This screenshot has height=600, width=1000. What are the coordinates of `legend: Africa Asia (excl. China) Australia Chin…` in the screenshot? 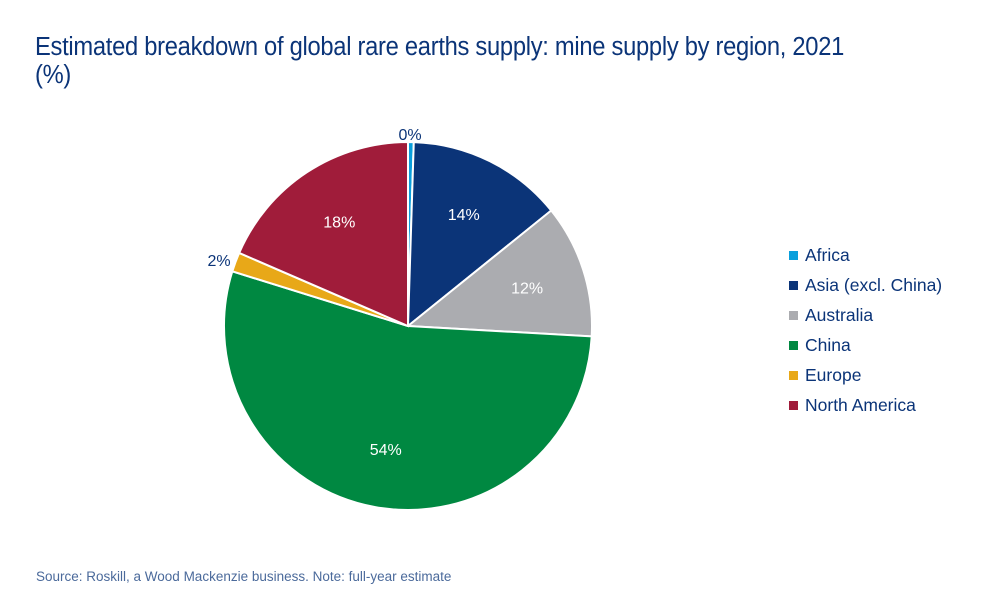 It's located at (865, 330).